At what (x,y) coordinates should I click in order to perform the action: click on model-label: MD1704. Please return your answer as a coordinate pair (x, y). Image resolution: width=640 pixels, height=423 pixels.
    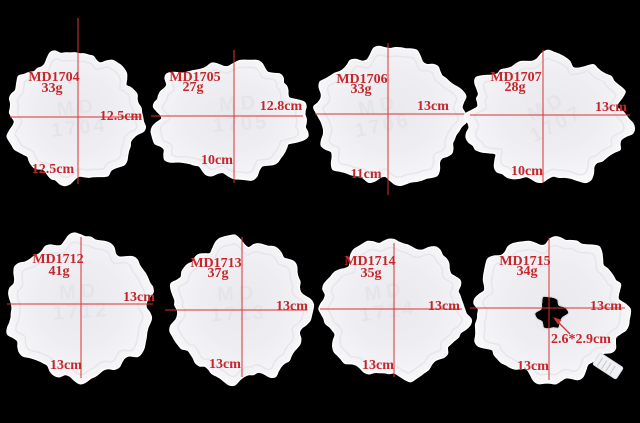
    Looking at the image, I should click on (54, 77).